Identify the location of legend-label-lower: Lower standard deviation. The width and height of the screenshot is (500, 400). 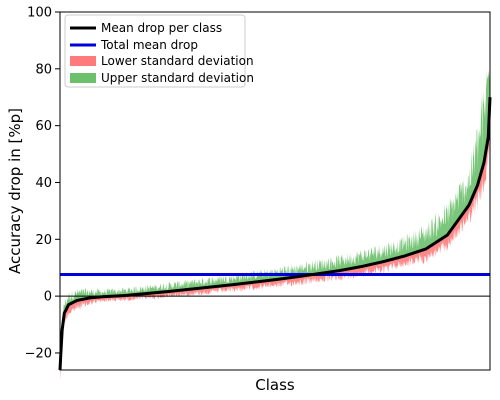
(177, 61).